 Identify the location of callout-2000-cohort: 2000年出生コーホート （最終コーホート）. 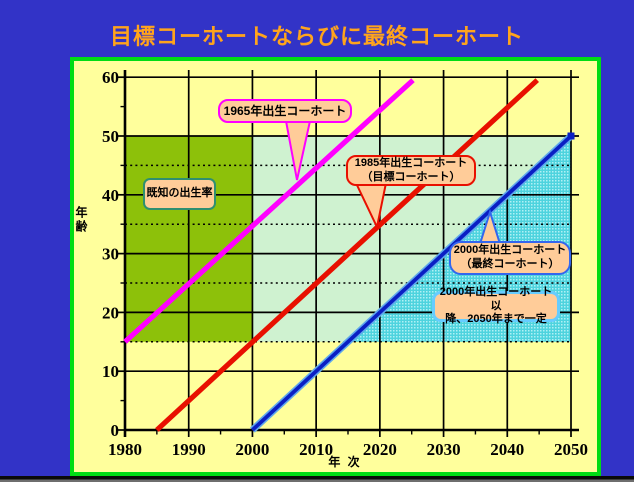
(510, 258).